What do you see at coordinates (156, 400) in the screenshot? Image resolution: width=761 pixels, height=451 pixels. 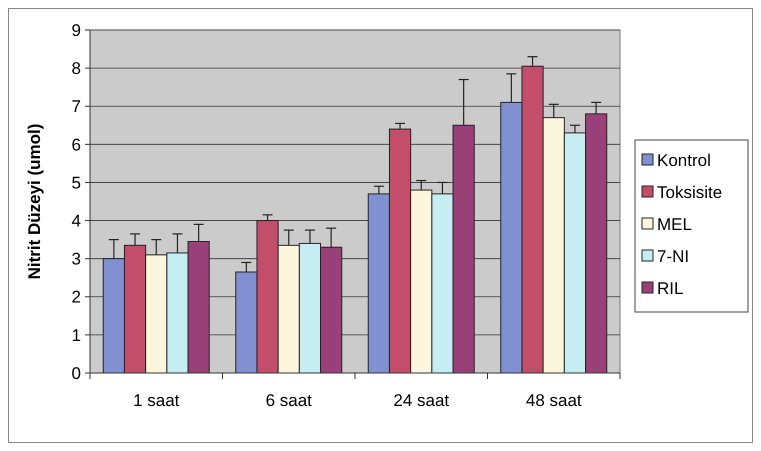 I see `x-tick-label: 1 saat` at bounding box center [156, 400].